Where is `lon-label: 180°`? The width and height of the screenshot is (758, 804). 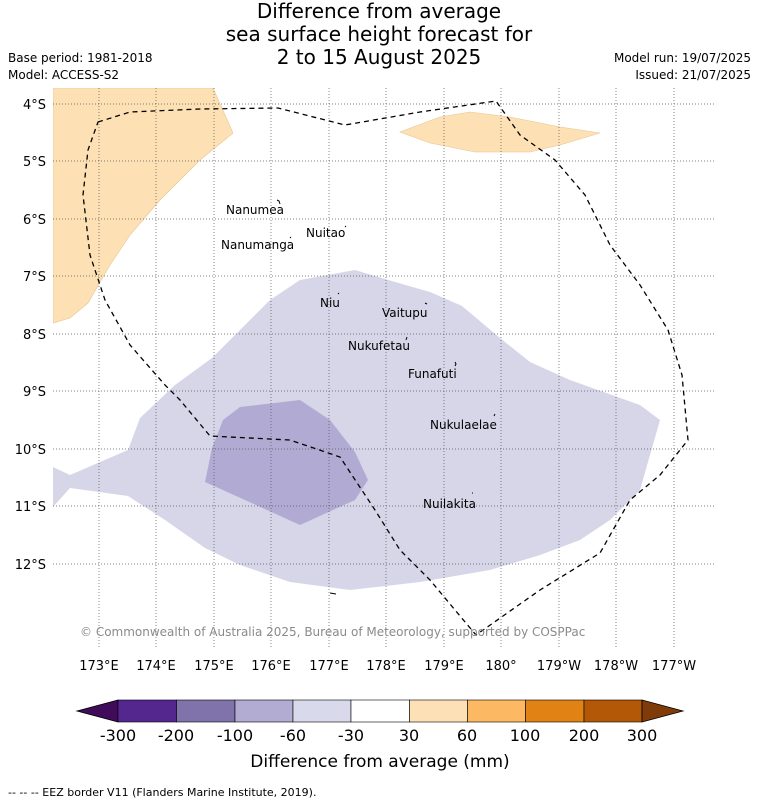 lon-label: 180° is located at coordinates (500, 666).